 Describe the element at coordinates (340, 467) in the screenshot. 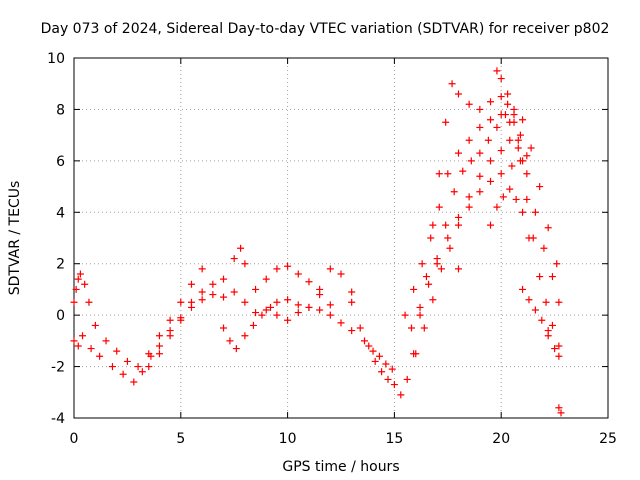

I see `x-axis-label: GPS time / hours` at that location.